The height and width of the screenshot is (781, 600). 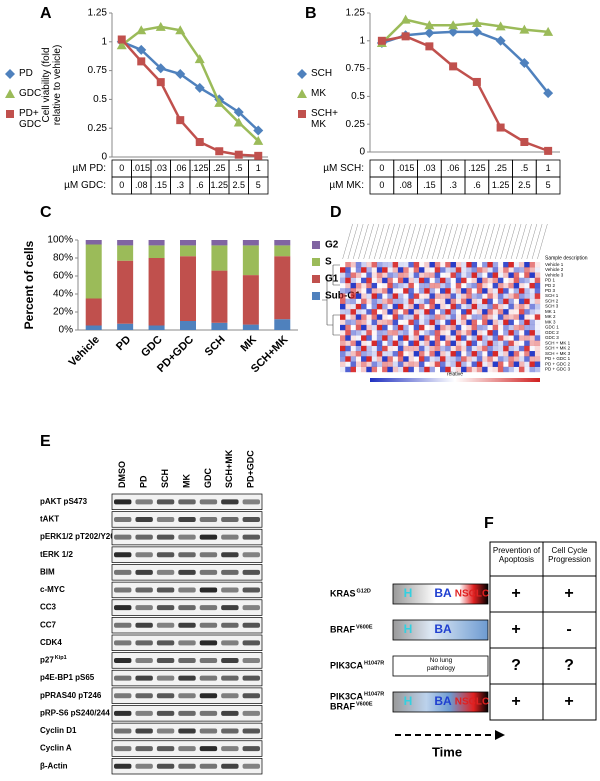 I want to click on sample-label: SCH 1, so click(x=552, y=295).